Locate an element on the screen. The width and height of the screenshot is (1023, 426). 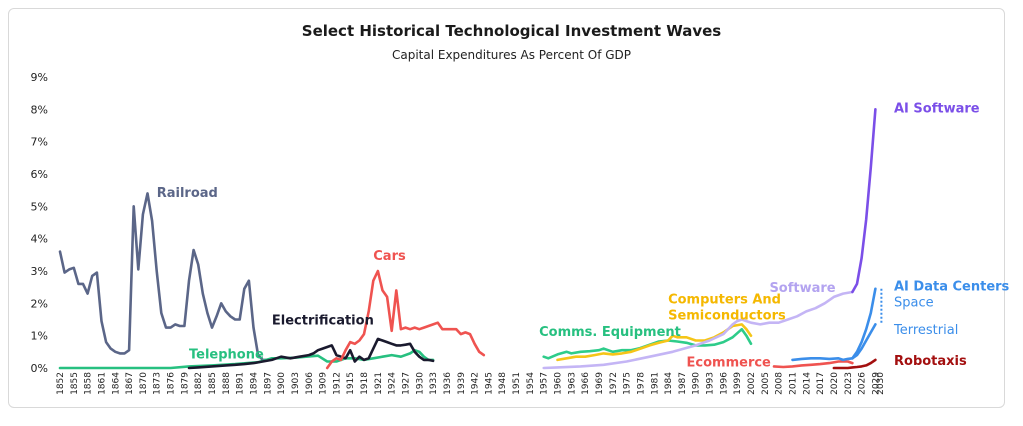
label-computers-and: Computers And is located at coordinates (724, 299).